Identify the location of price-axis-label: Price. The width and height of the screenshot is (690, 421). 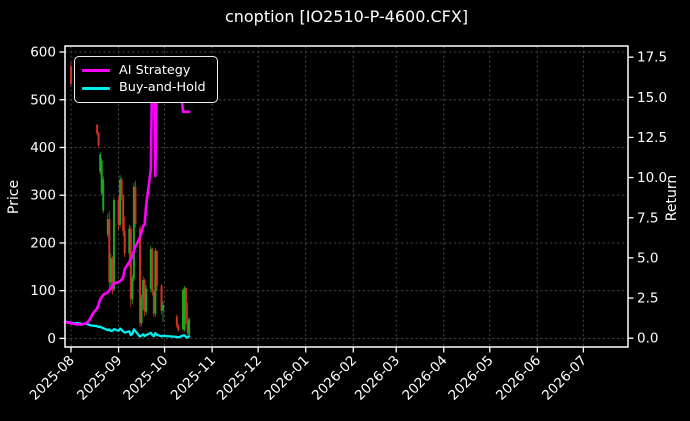
(14, 197).